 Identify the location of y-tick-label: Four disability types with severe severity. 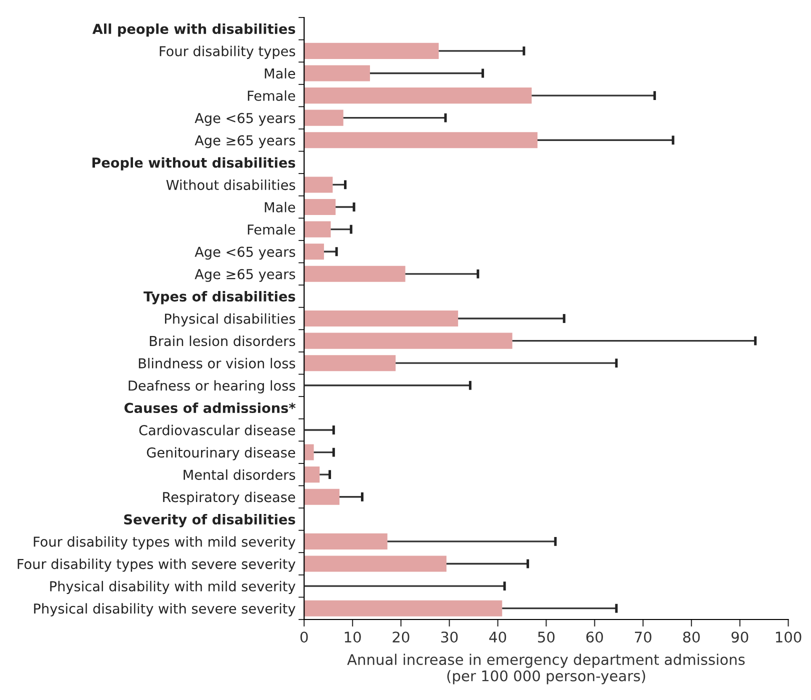
(157, 565).